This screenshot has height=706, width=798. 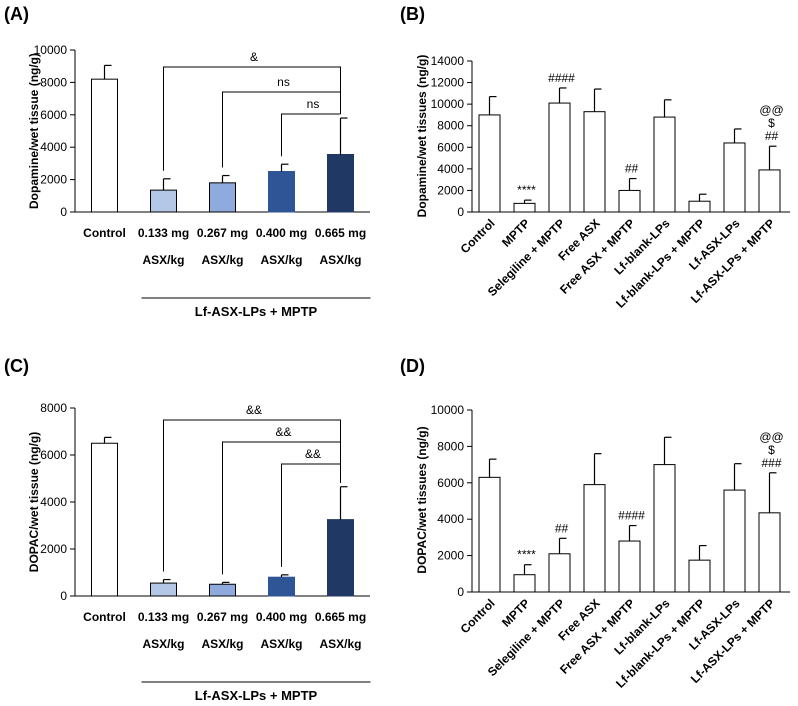 What do you see at coordinates (526, 555) in the screenshot?
I see `significance-marker: ****` at bounding box center [526, 555].